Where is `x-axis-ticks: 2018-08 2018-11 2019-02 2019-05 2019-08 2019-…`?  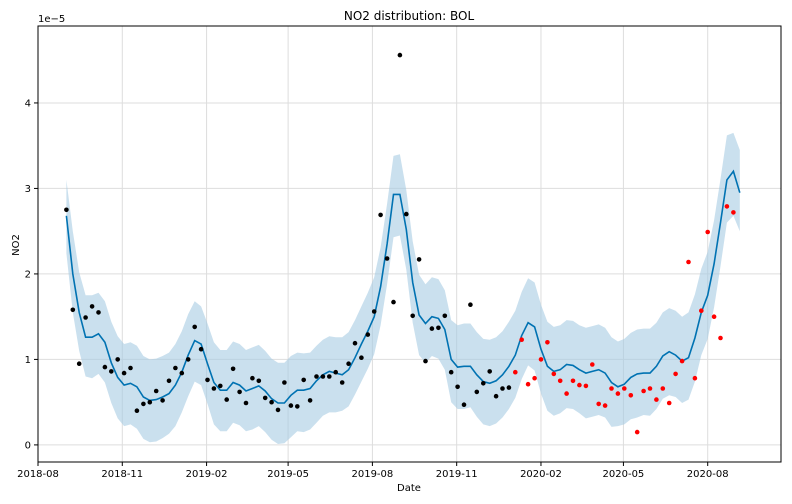
x-axis-ticks: 2018-08 2018-11 2019-02 2019-05 2019-08 2019-… is located at coordinates (373, 471).